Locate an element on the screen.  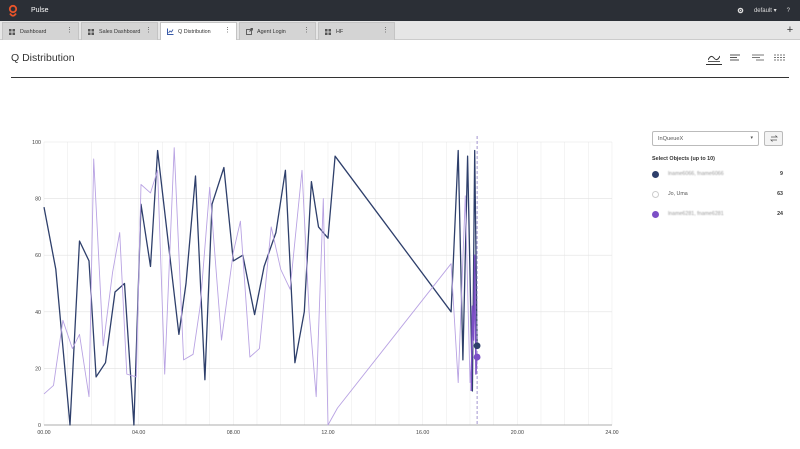
gear-icon is located at coordinates (740, 10).